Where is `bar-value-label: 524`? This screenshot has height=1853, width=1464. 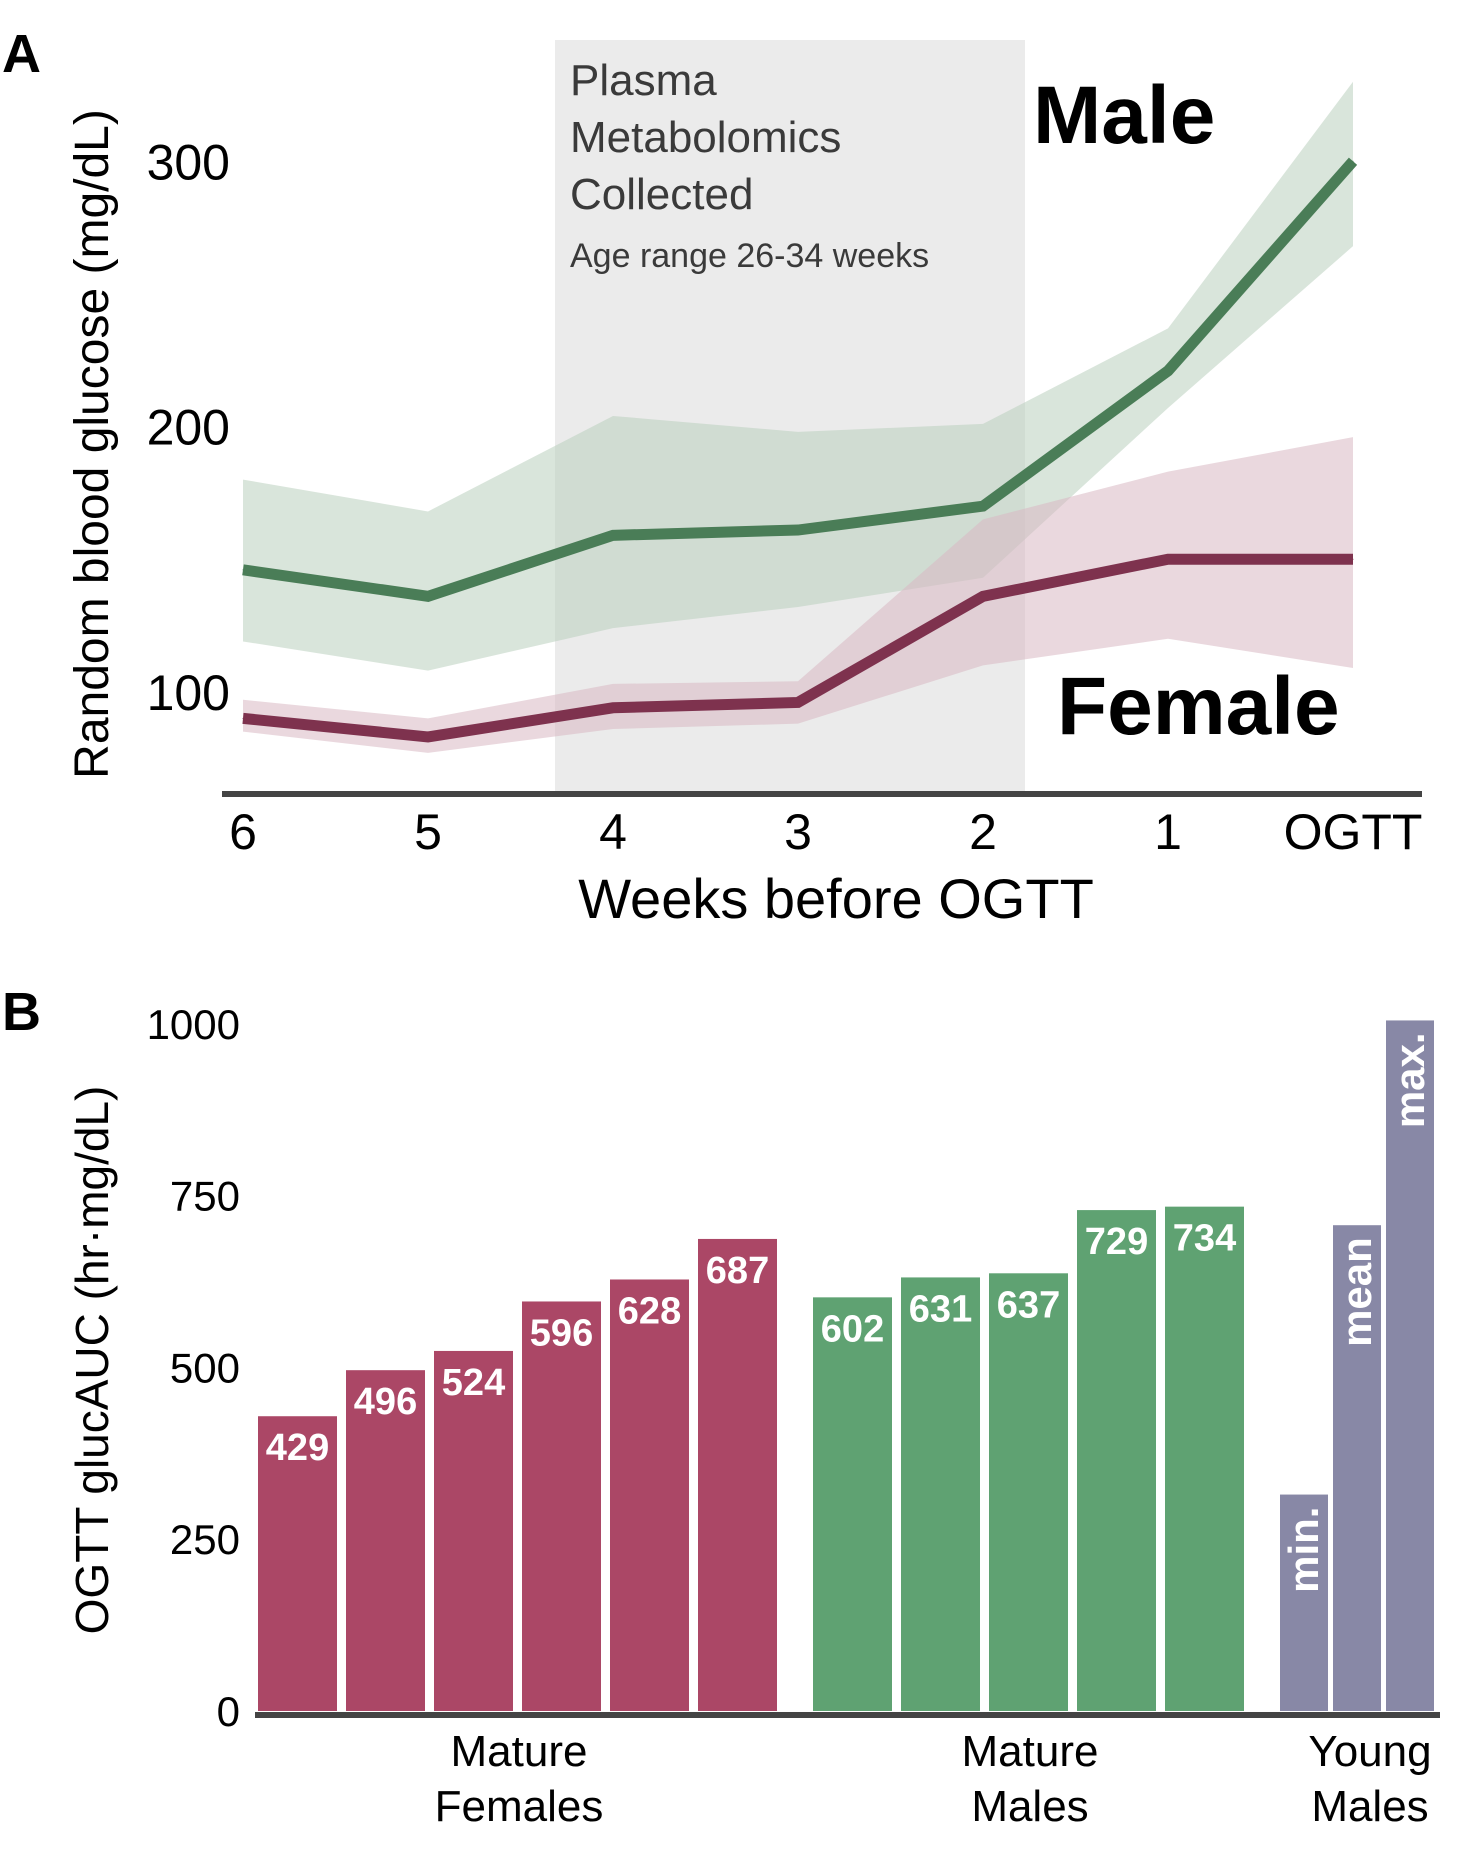
bar-value-label: 524 is located at coordinates (473, 1383).